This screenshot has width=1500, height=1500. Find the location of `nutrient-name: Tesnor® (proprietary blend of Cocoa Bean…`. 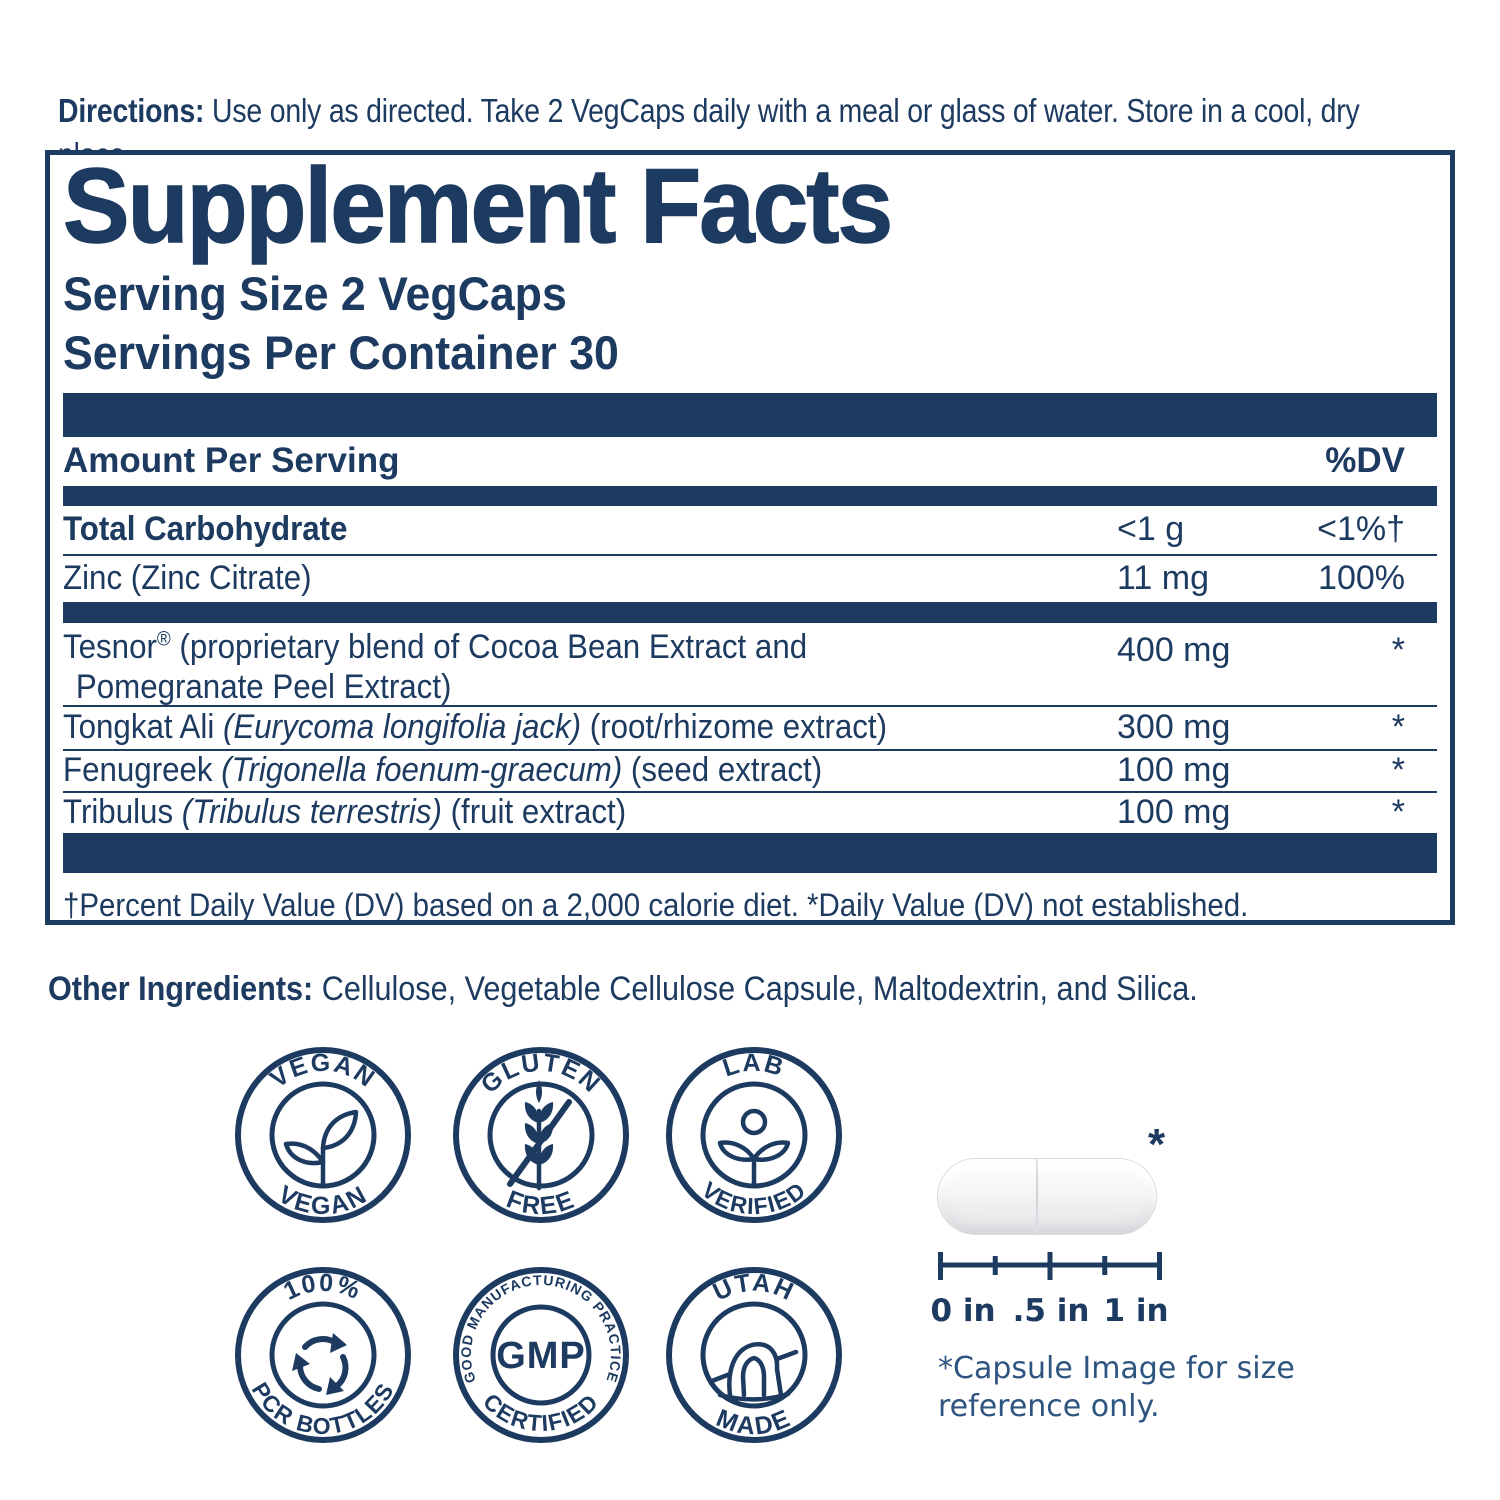

nutrient-name: Tesnor® (proprietary blend of Cocoa Bean… is located at coordinates (435, 646).